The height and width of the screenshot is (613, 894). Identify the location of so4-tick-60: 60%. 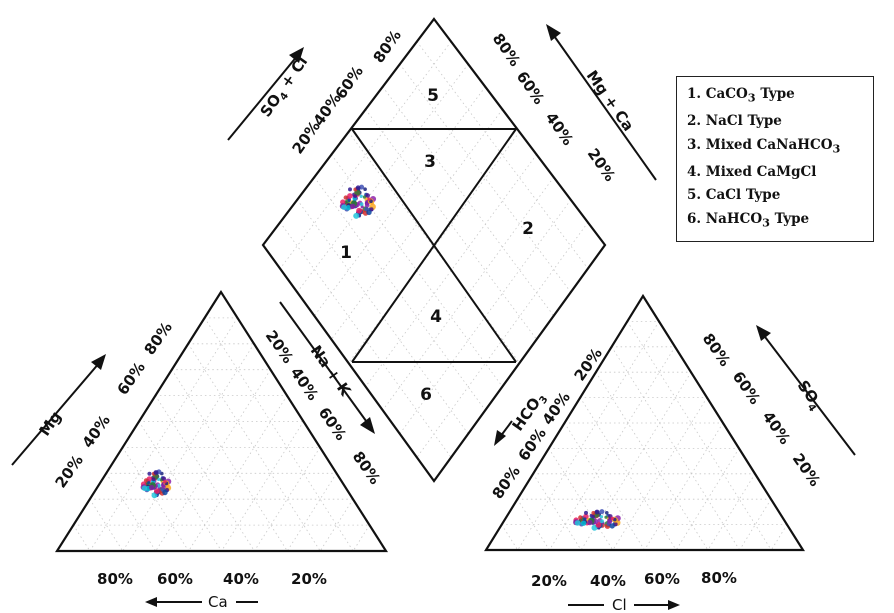
(746, 388).